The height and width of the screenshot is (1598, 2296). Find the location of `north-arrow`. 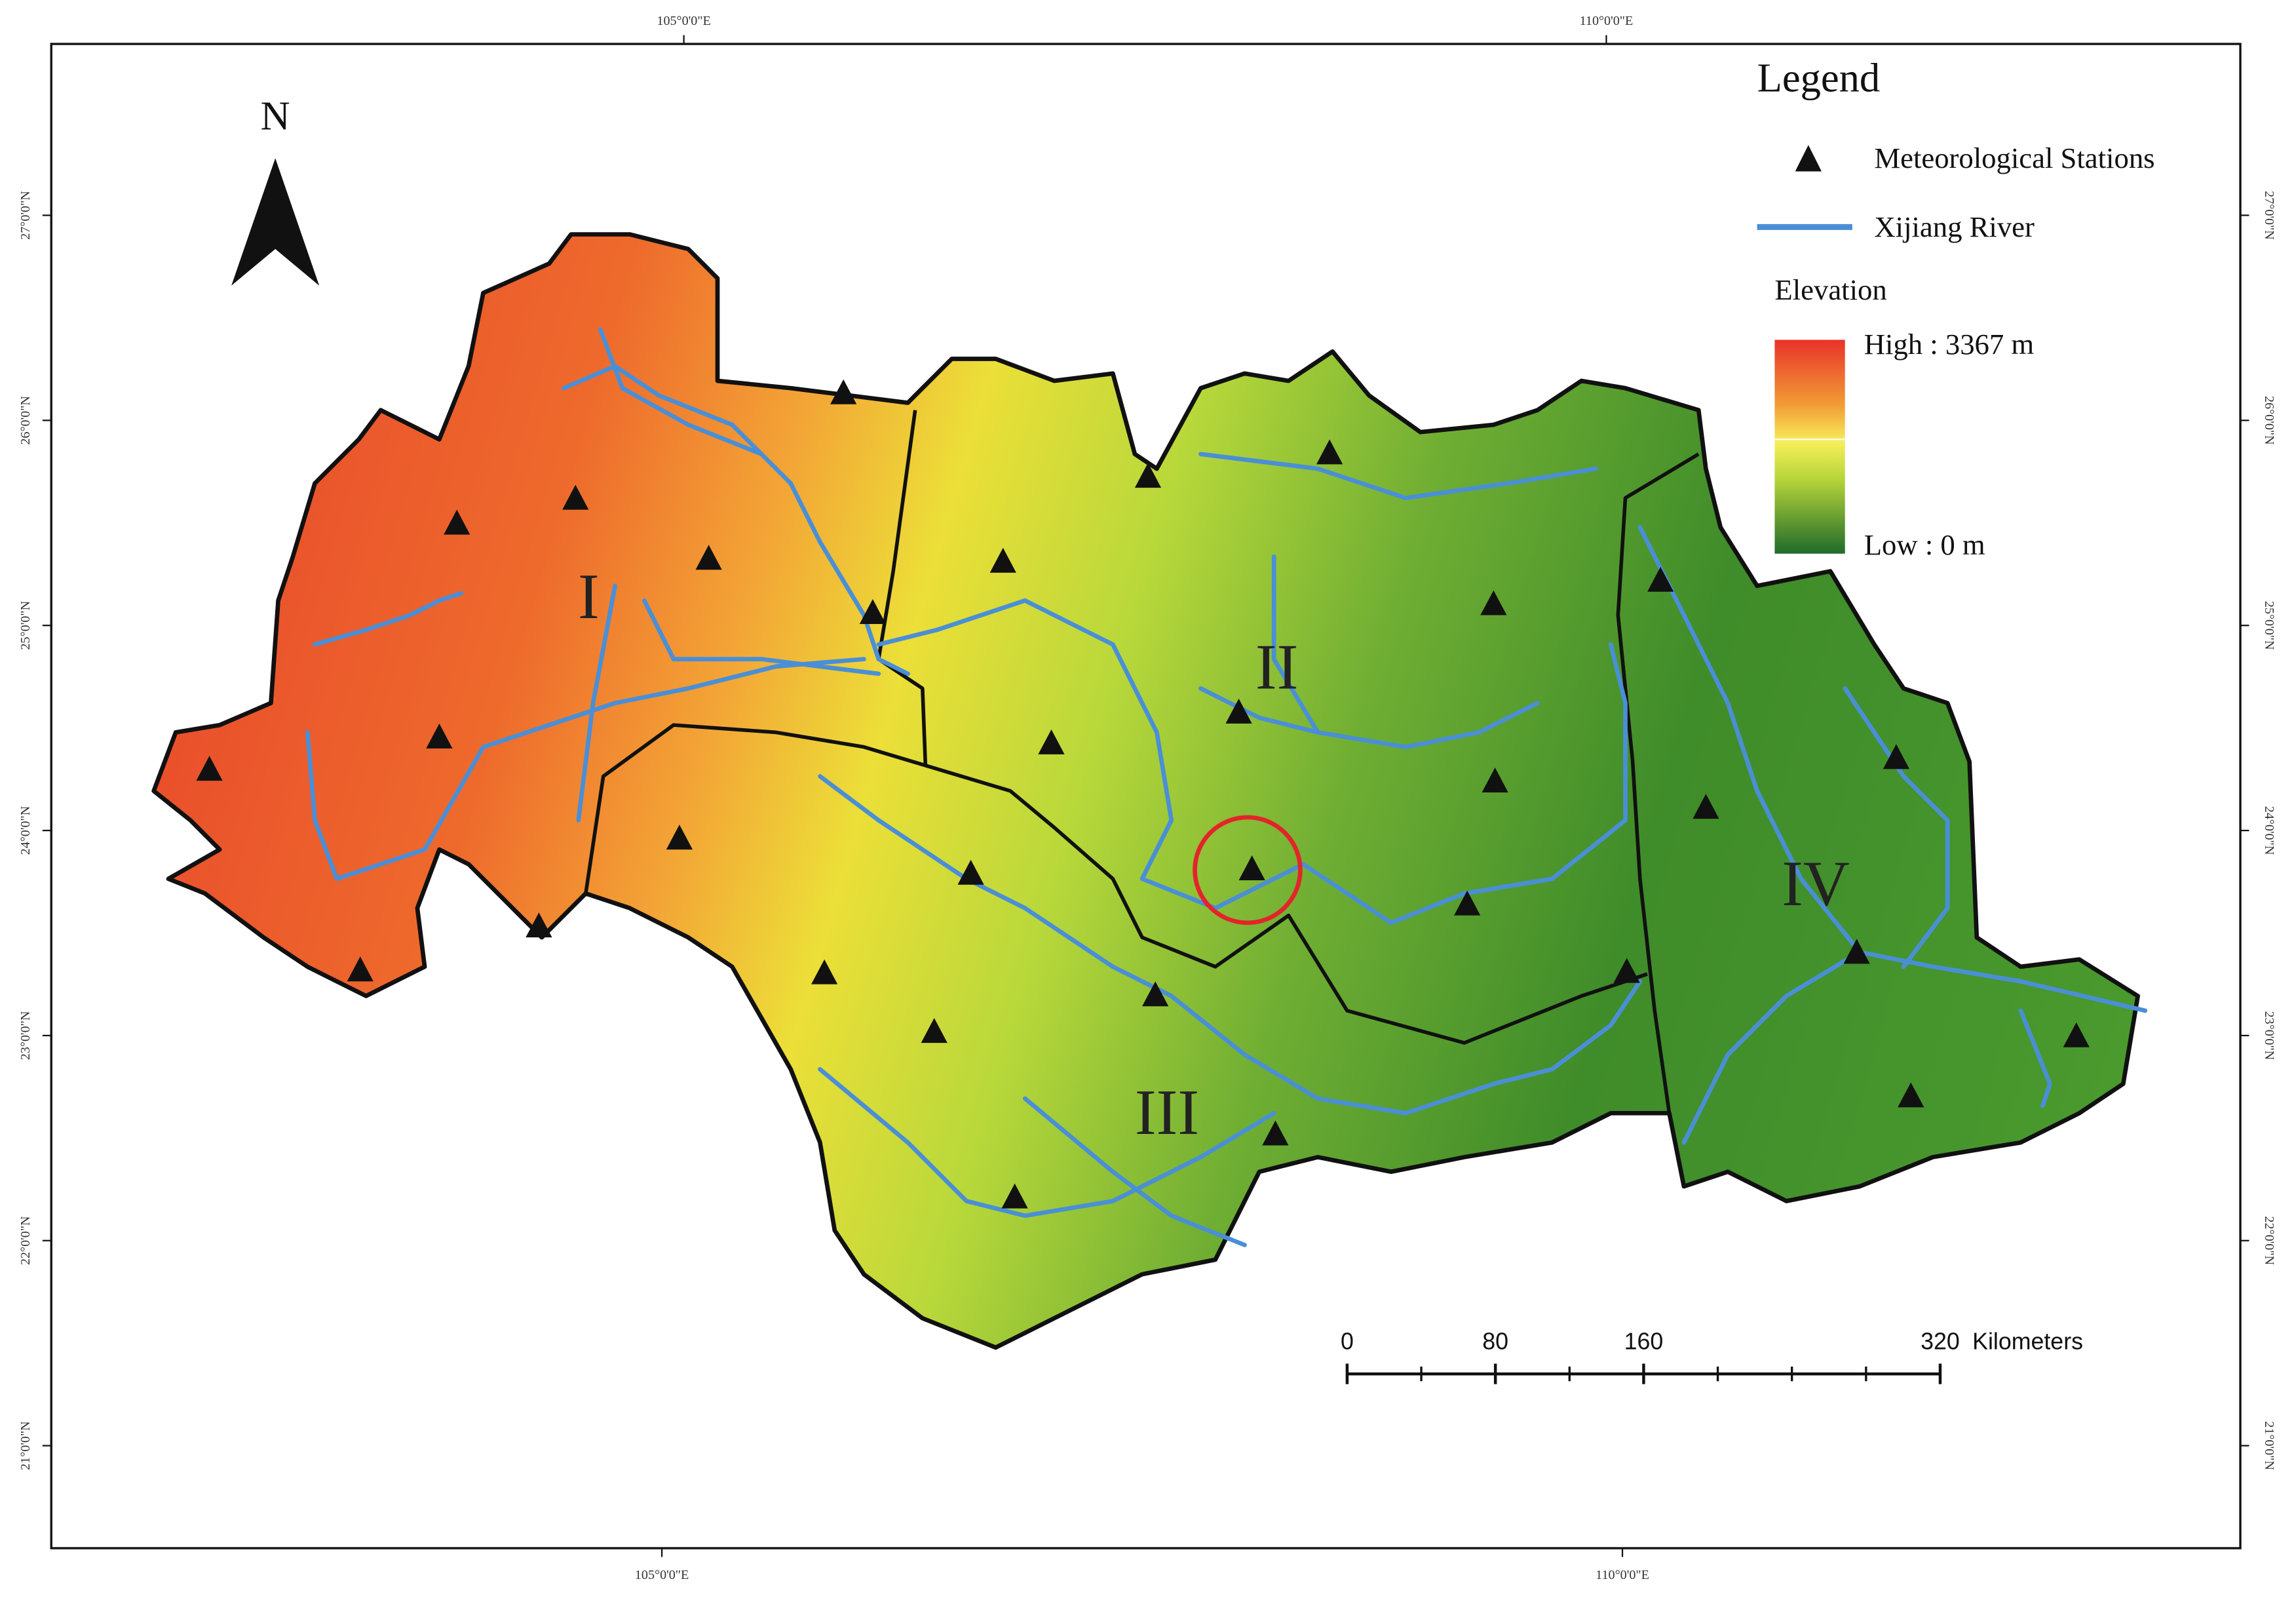

north-arrow is located at coordinates (275, 222).